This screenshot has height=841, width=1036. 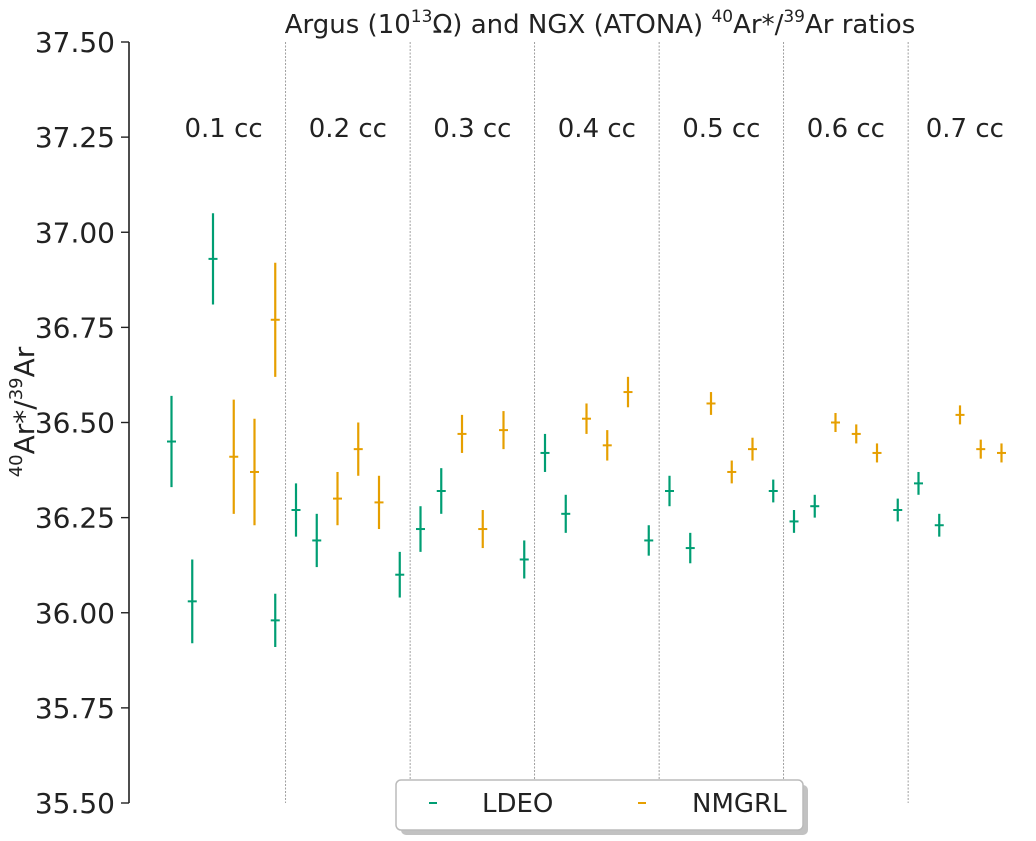 What do you see at coordinates (739, 804) in the screenshot?
I see `legend-label-nmgrl: NMGRL` at bounding box center [739, 804].